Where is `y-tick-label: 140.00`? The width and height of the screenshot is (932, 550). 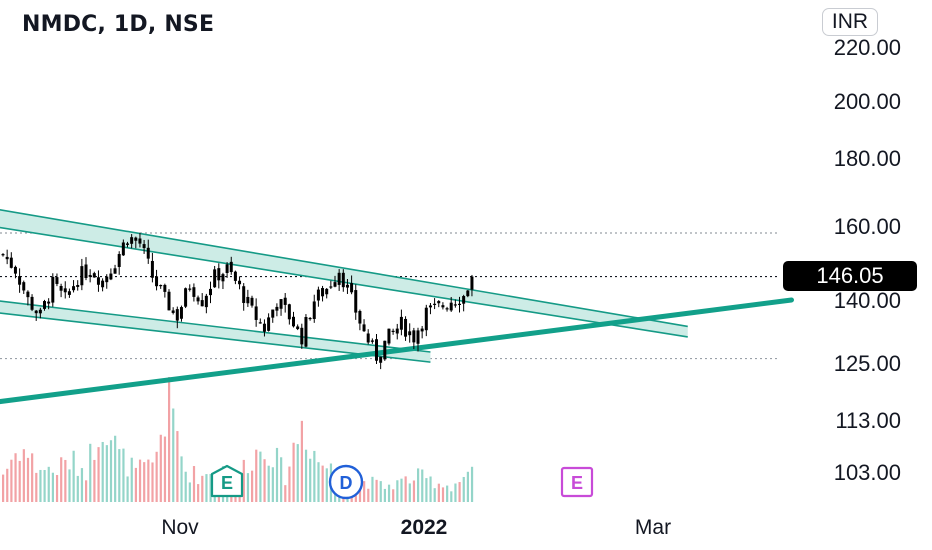 y-tick-label: 140.00 is located at coordinates (867, 300).